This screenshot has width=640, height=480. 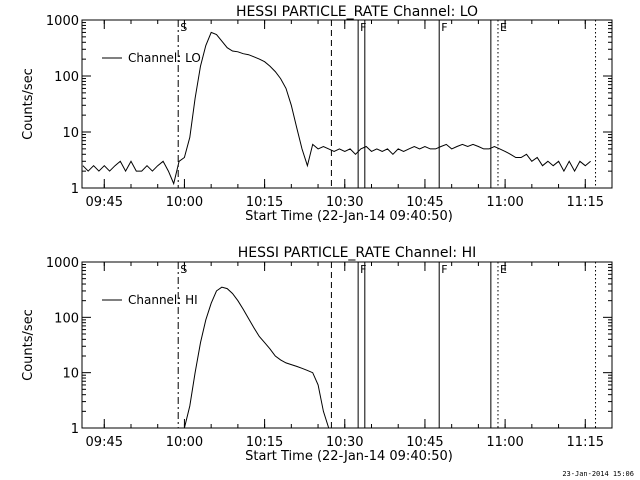 I want to click on legend-label: Channel: HI, so click(x=163, y=300).